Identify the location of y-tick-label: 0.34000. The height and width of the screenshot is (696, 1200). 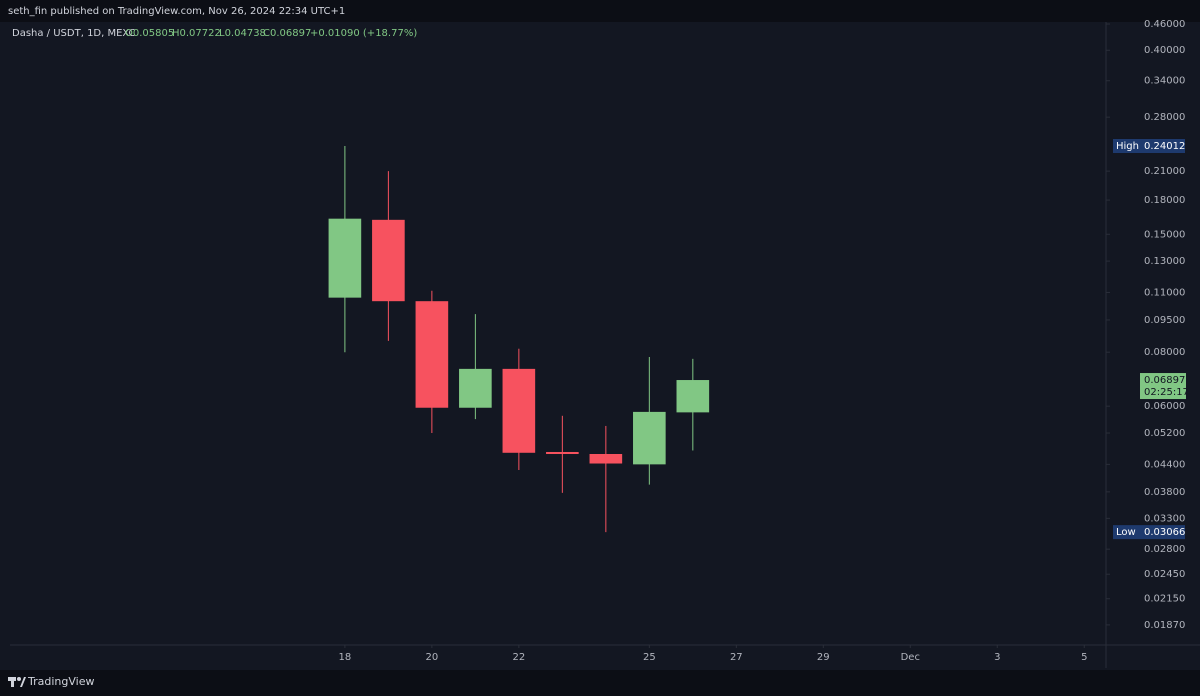
(1164, 81).